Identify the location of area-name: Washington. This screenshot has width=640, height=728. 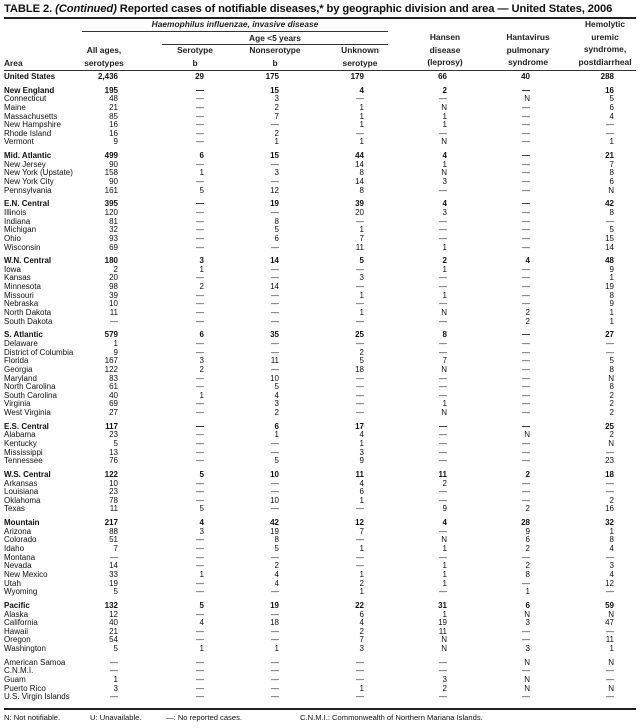
(25, 649).